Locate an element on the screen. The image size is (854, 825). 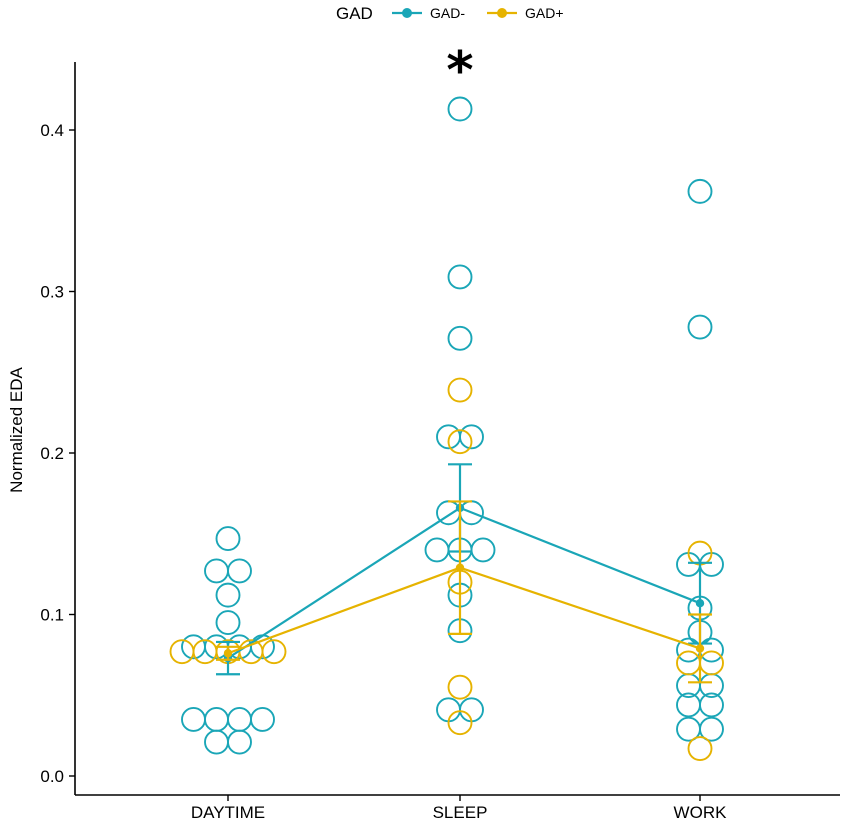
x-tick-label-daytime: DAYTIME is located at coordinates (228, 812).